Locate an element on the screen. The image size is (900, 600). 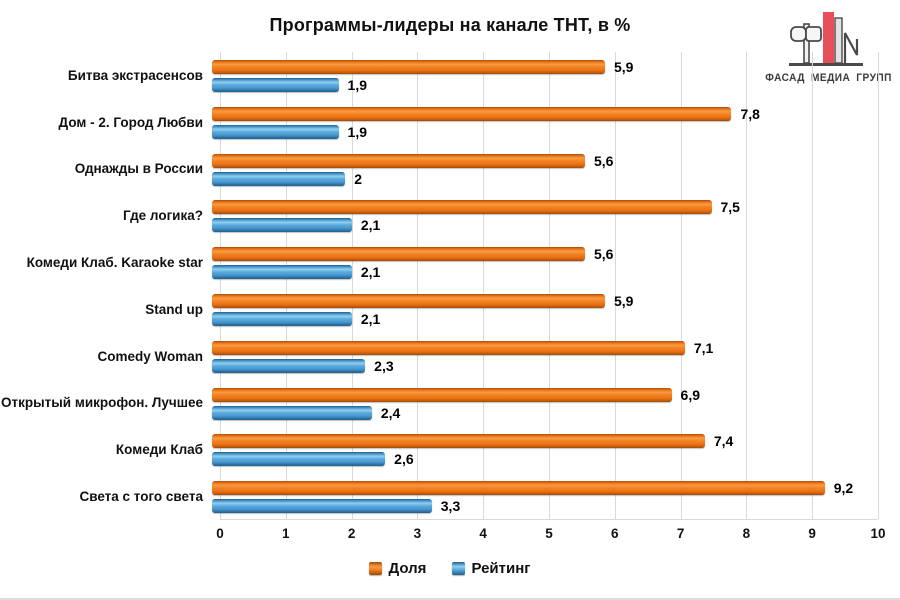
bars-area: 7,1 2,3 is located at coordinates (545, 356).